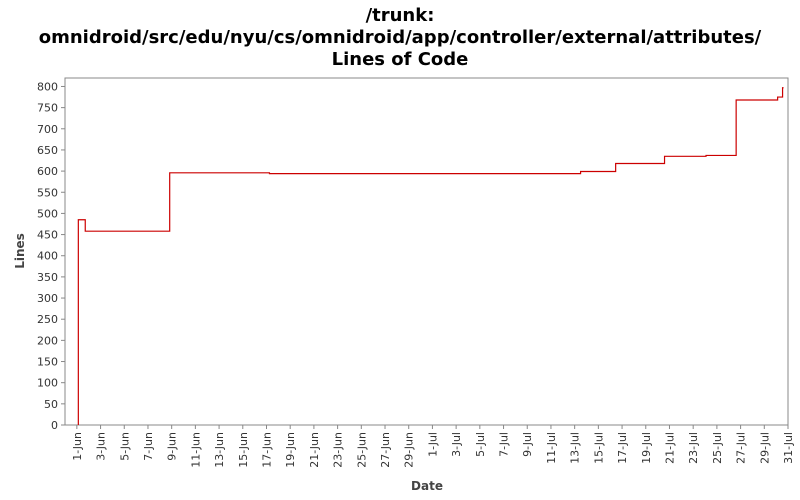 This screenshot has height=500, width=800. I want to click on x-tick-label: 27-Jun, so click(385, 450).